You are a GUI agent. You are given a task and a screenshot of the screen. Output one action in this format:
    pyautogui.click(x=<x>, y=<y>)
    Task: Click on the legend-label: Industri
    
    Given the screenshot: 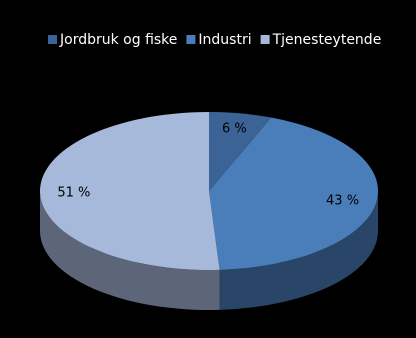 What is the action you would take?
    pyautogui.click(x=224, y=40)
    